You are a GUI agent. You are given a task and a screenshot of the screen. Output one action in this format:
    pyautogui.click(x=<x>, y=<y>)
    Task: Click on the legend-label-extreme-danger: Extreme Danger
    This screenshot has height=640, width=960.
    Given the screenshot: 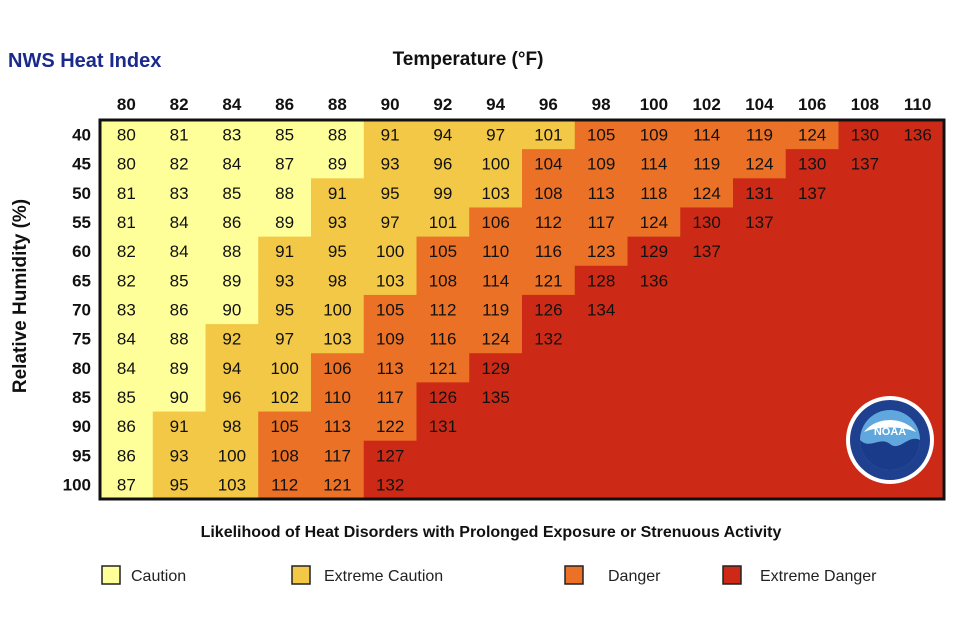 What is the action you would take?
    pyautogui.click(x=818, y=576)
    